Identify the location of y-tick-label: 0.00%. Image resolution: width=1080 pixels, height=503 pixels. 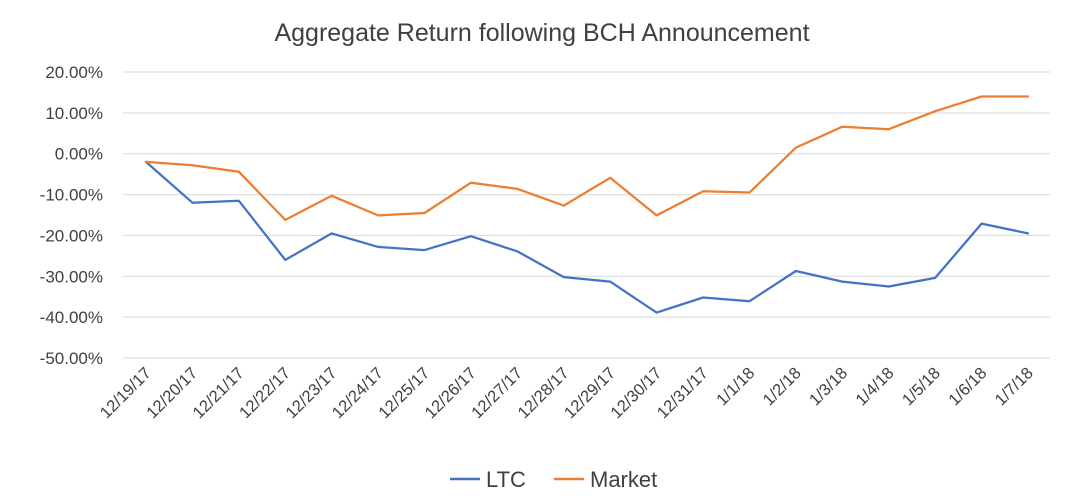
(79, 154).